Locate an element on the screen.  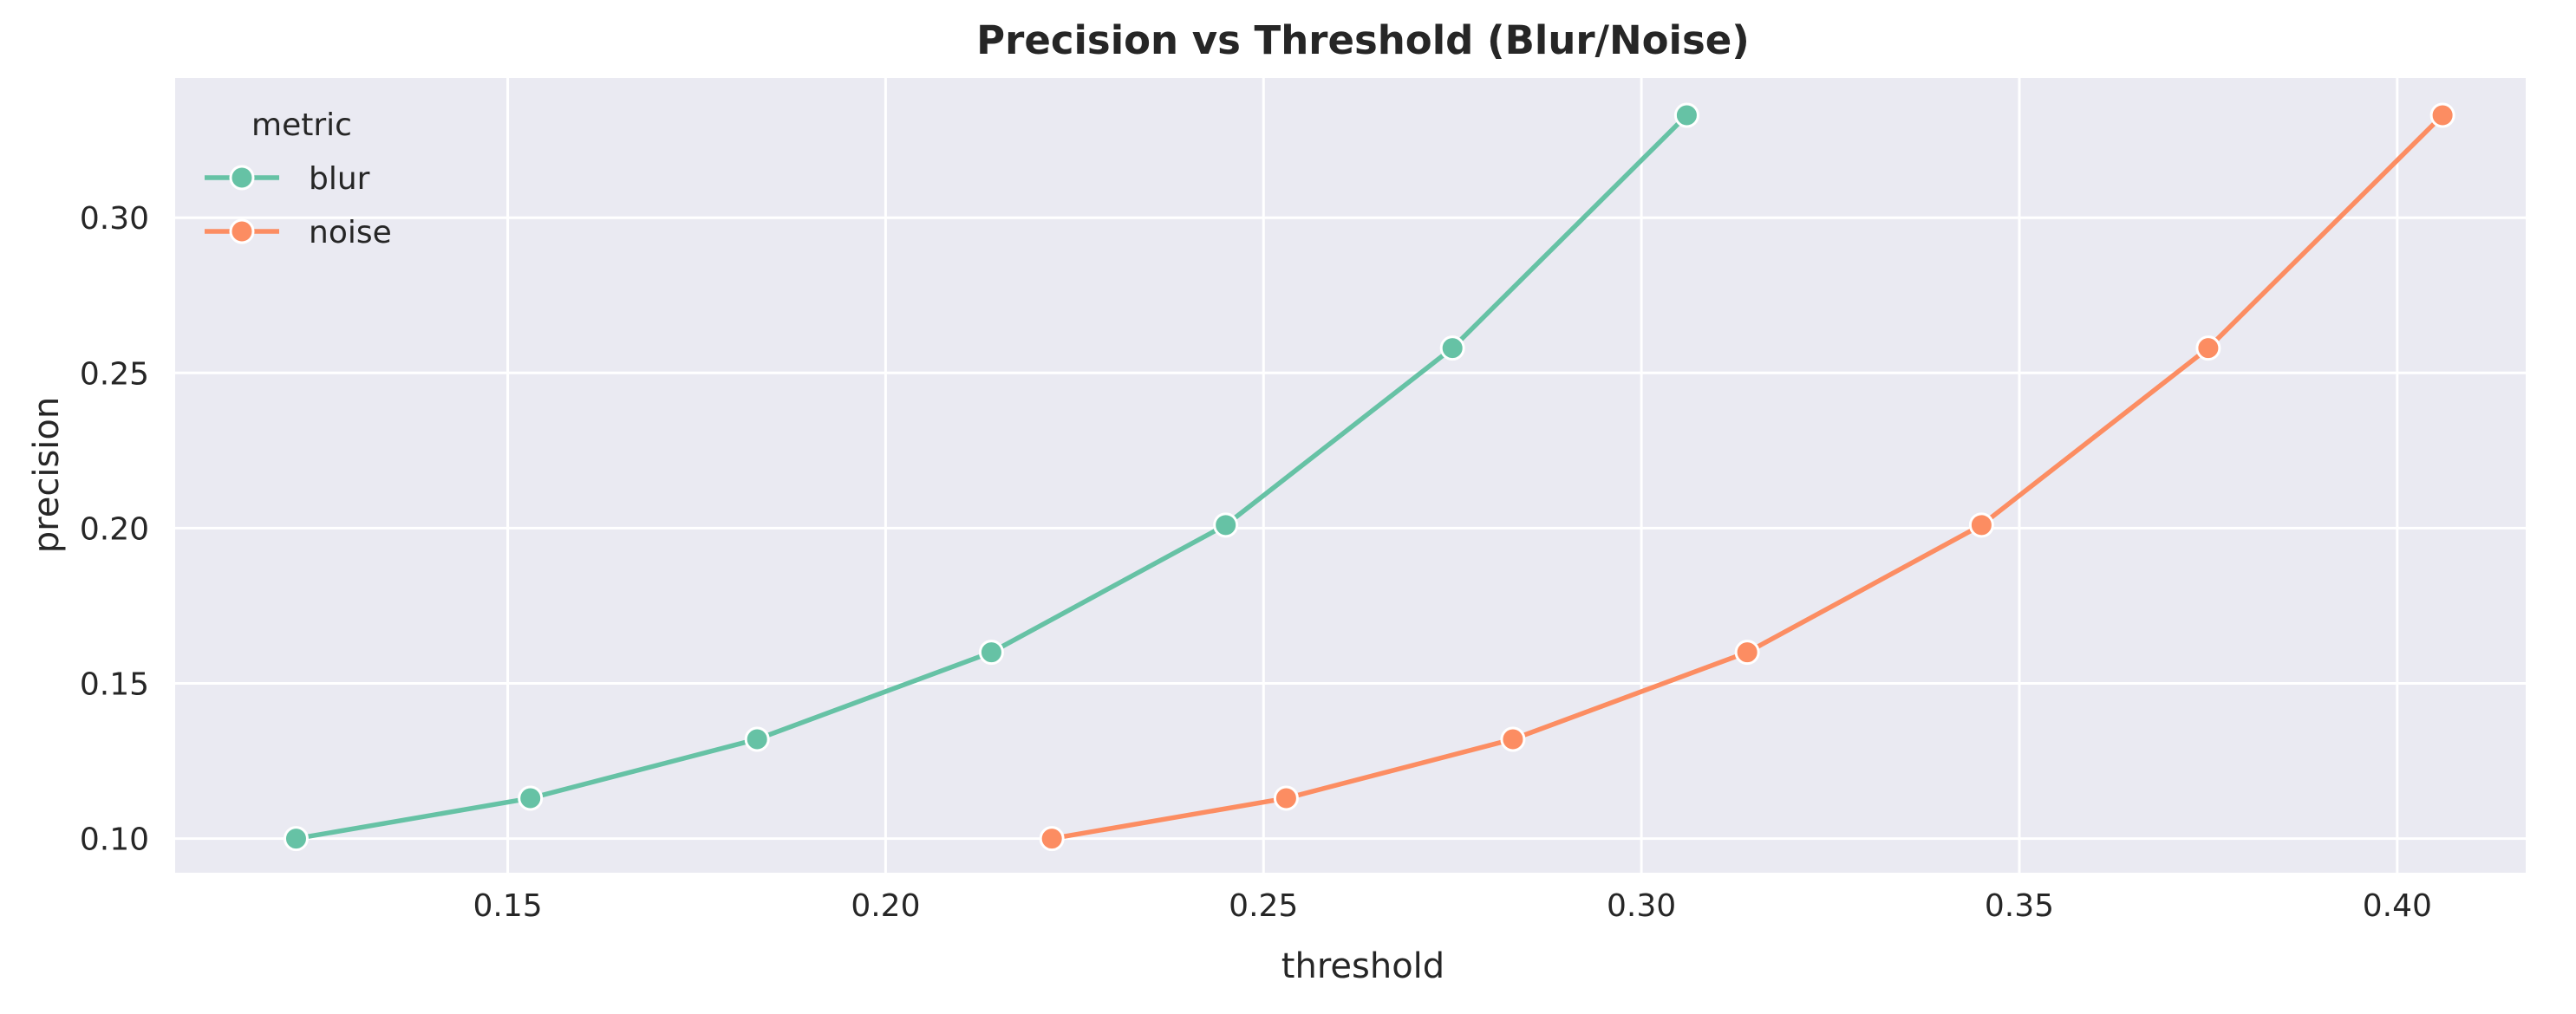
x-axis-label: threshold is located at coordinates (1363, 966).